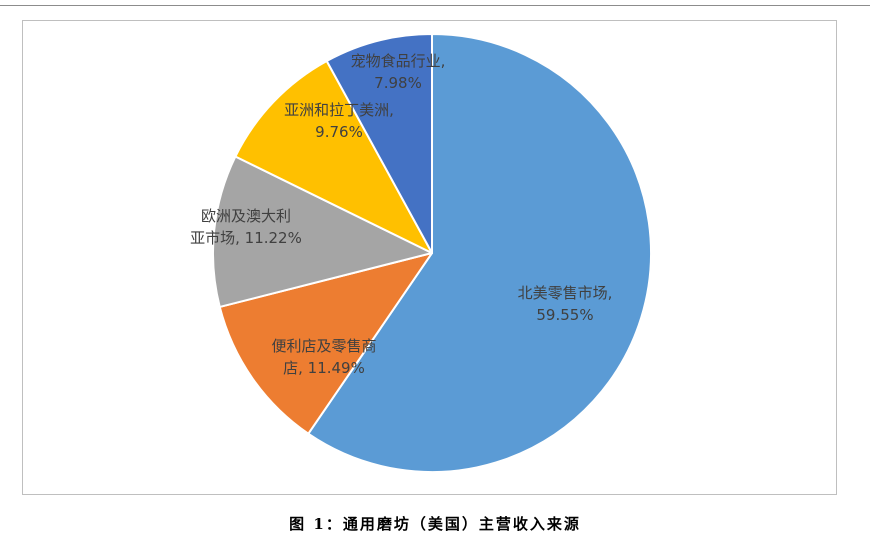 The height and width of the screenshot is (550, 870). What do you see at coordinates (565, 293) in the screenshot?
I see `slice-label-1-line-1: 北美零售市场,` at bounding box center [565, 293].